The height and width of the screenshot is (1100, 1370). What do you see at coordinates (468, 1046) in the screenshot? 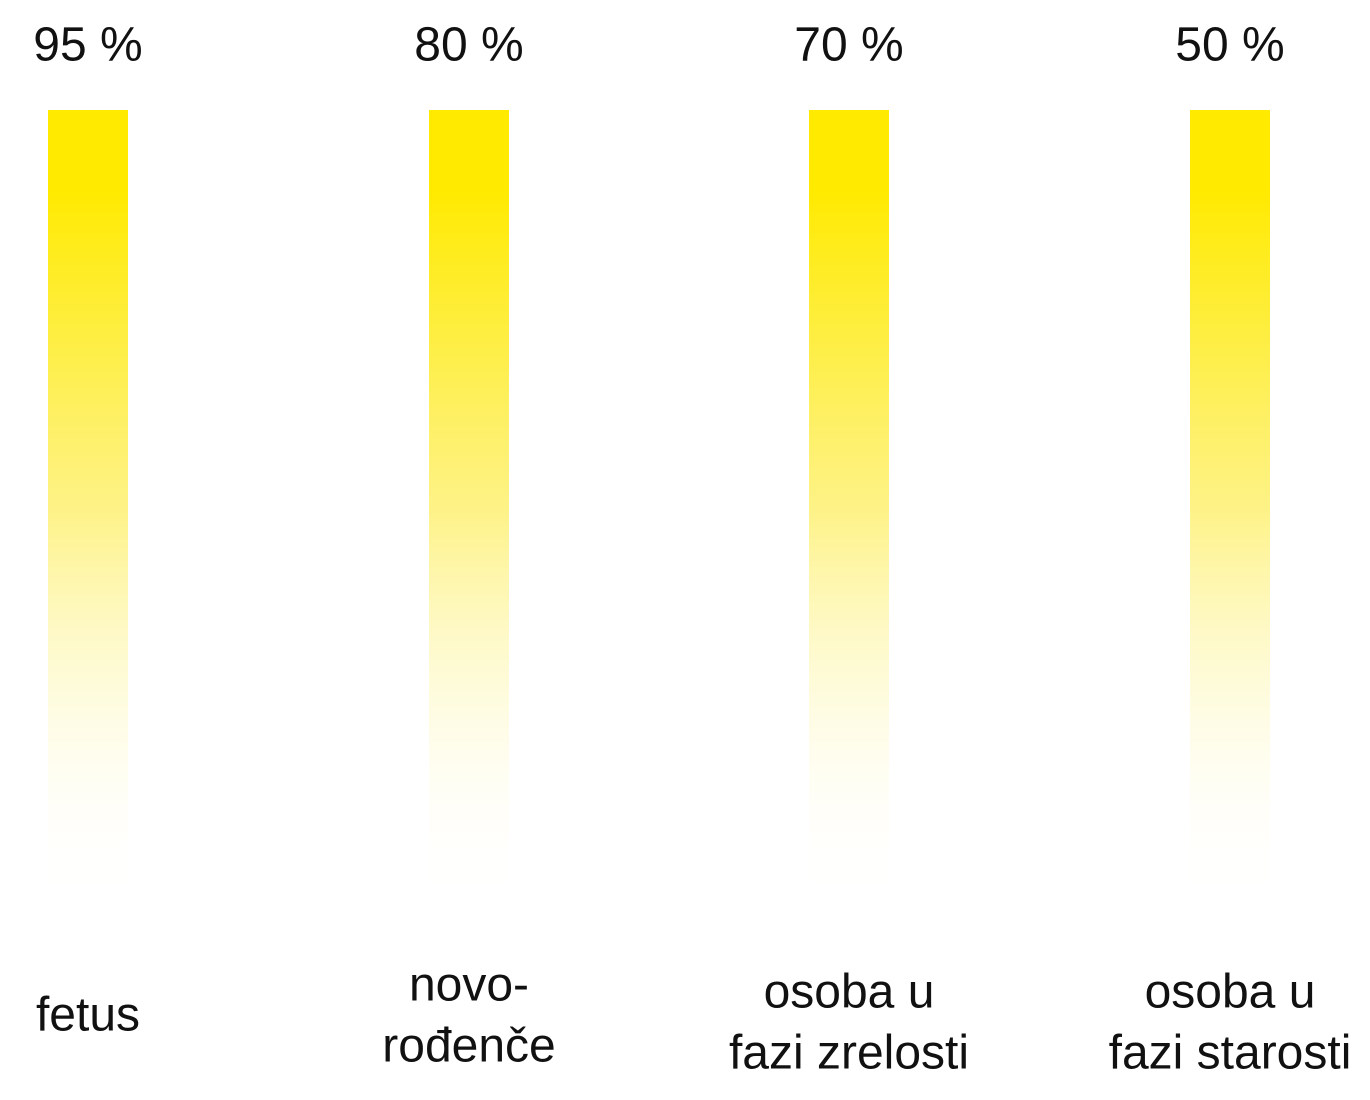
I see `label-line: rođenče` at bounding box center [468, 1046].